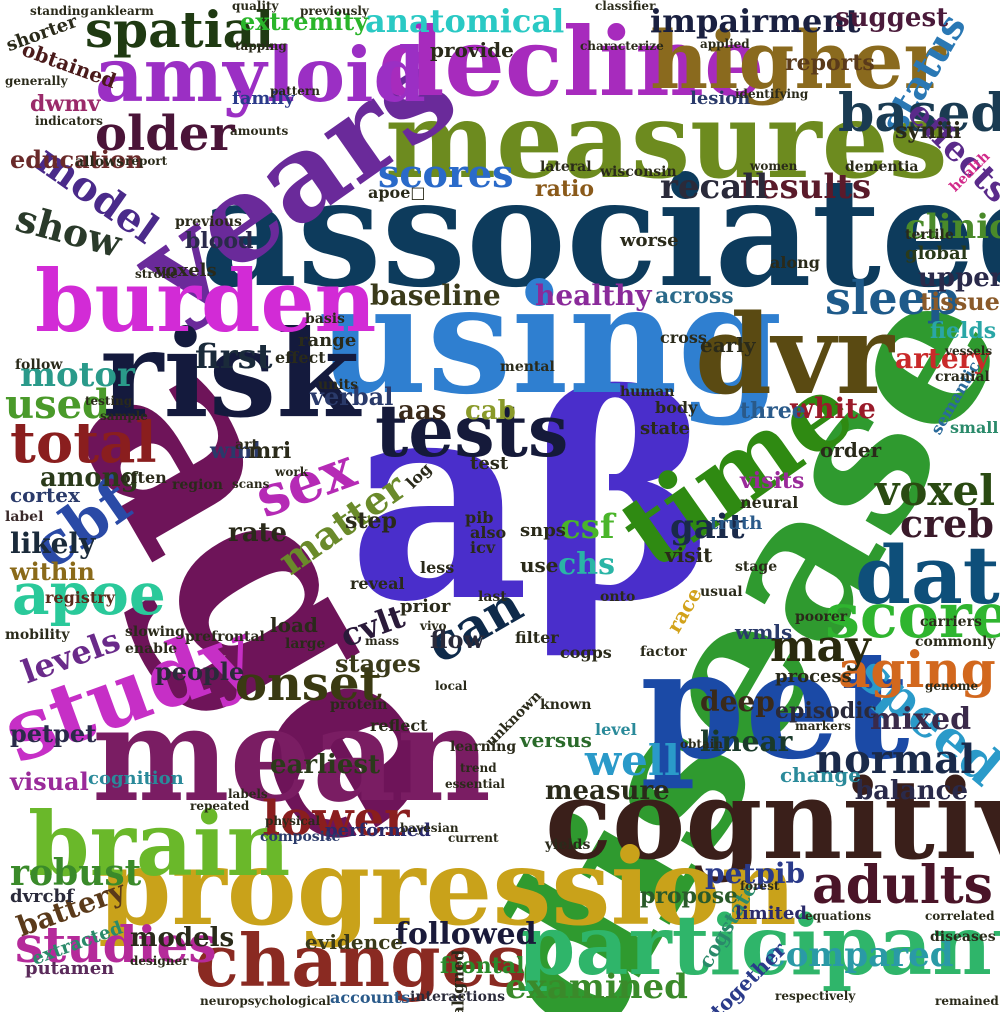  I want to click on word-onset: onset, so click(308, 684).